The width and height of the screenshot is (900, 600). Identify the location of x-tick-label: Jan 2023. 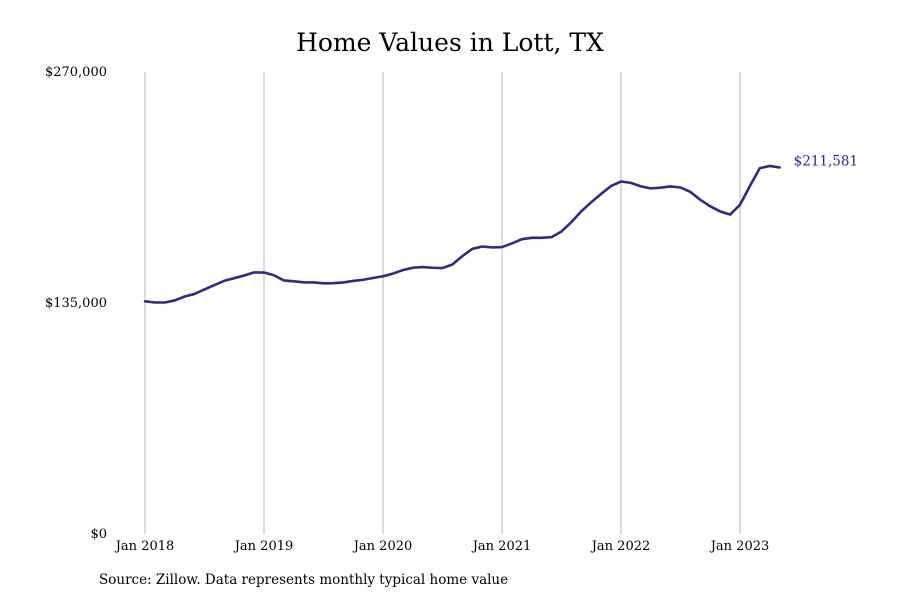
(739, 546).